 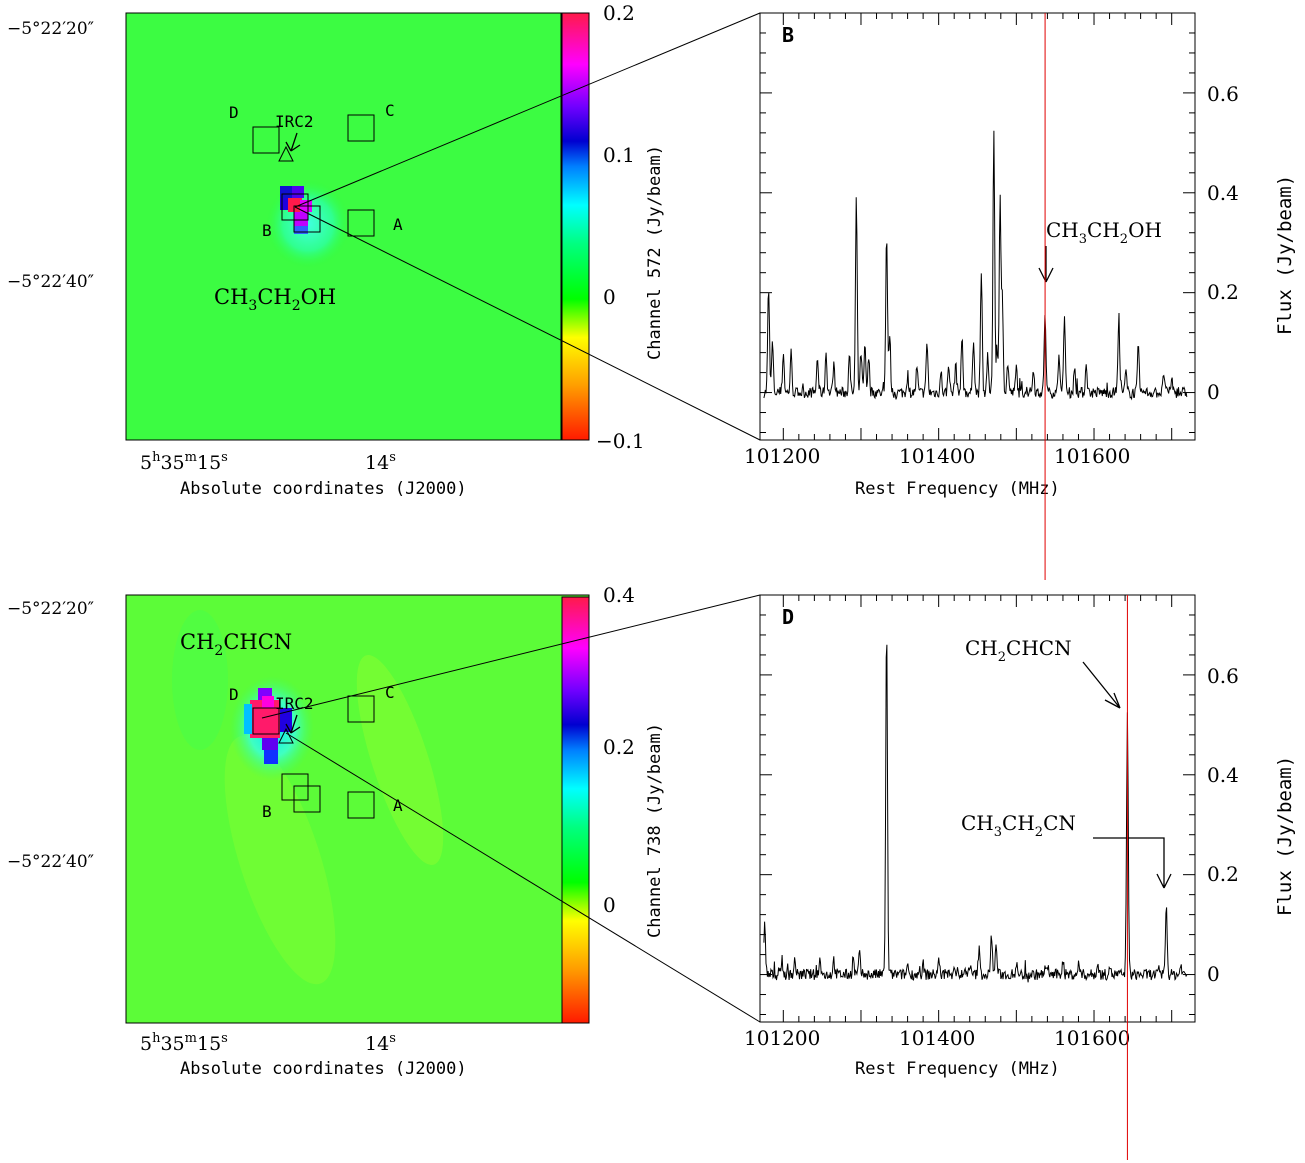 What do you see at coordinates (957, 489) in the screenshot?
I see `spectrum-b-xlabel: Rest Frequency (MHz)` at bounding box center [957, 489].